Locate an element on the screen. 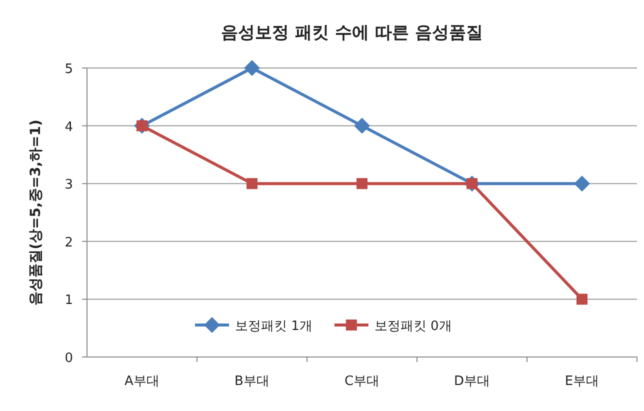 The height and width of the screenshot is (411, 644). y-tick-label: 2 is located at coordinates (68, 242).